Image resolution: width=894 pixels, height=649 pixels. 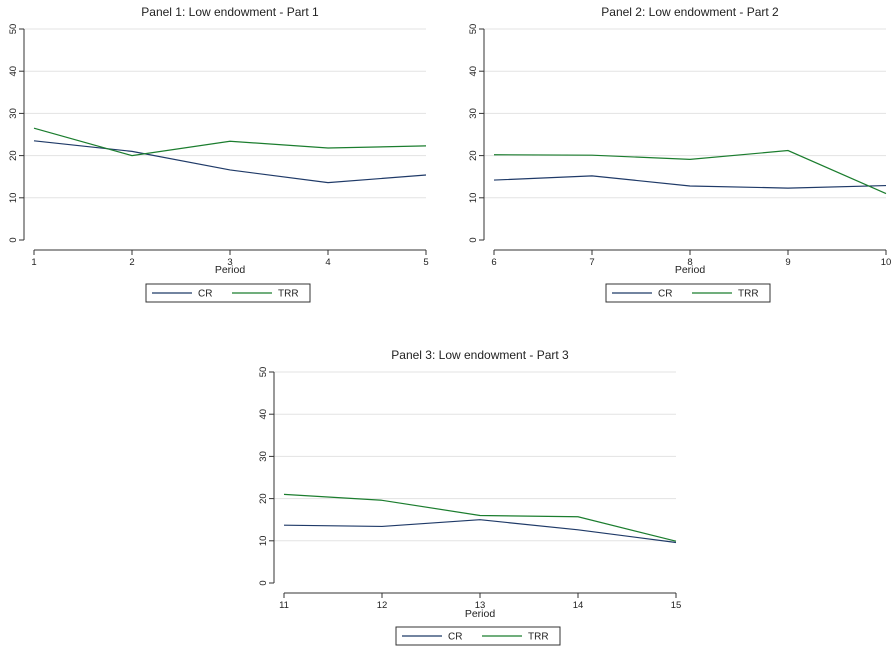 What do you see at coordinates (425, 262) in the screenshot?
I see `x-tick-label: 5` at bounding box center [425, 262].